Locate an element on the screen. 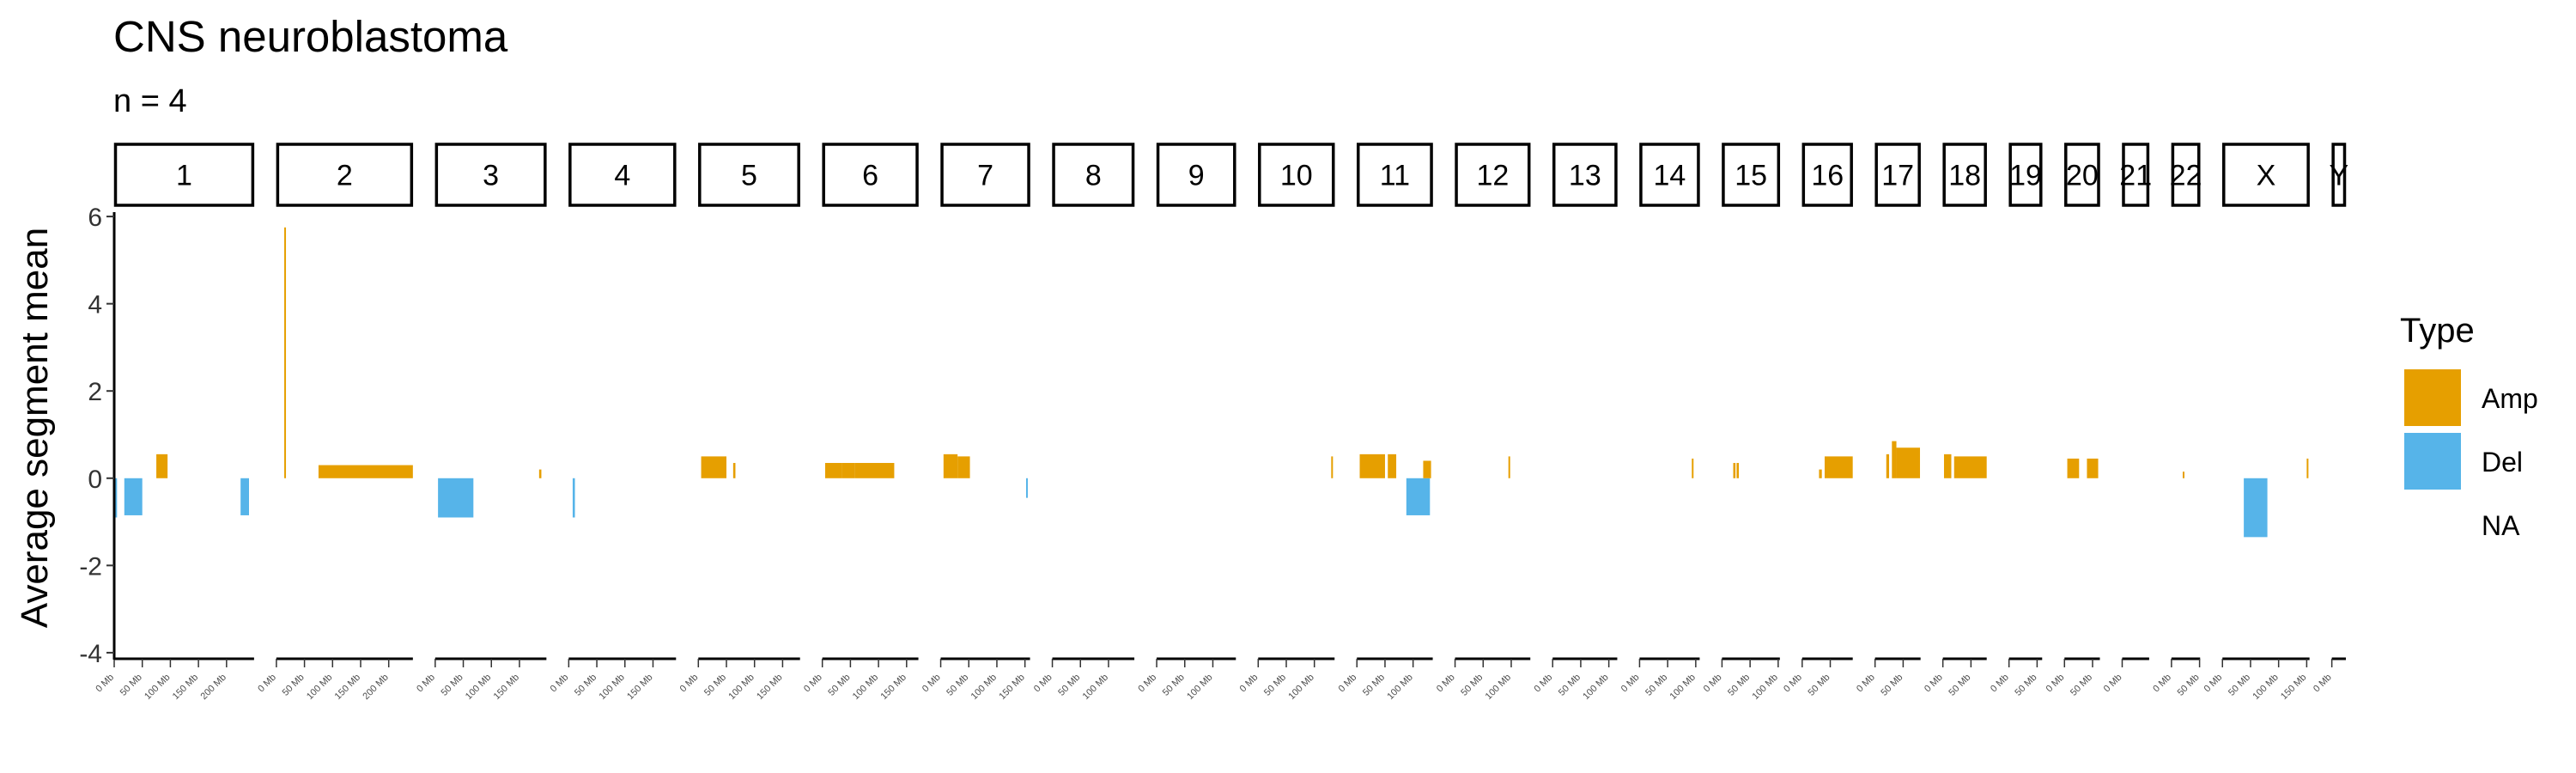  strip-chr-15: 15 is located at coordinates (1751, 175).